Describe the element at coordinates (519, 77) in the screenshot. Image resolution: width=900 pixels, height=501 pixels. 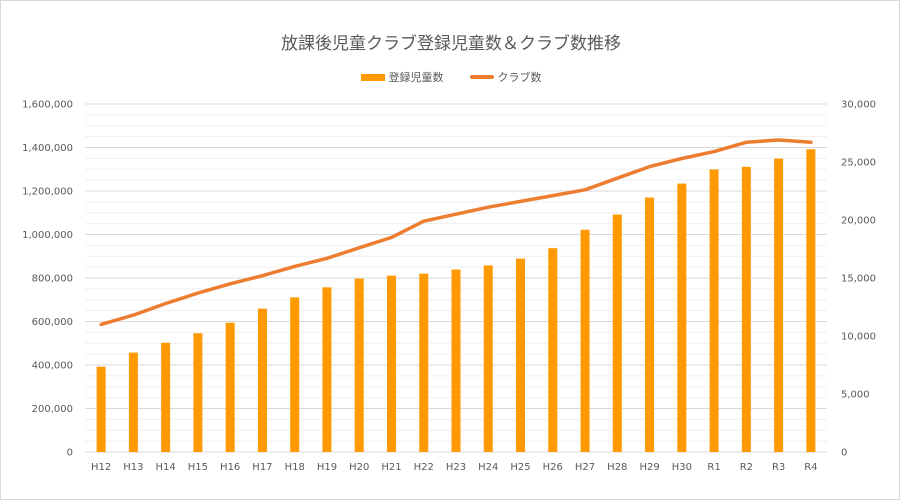
I see `legend-label-clubs: クラブ数` at that location.